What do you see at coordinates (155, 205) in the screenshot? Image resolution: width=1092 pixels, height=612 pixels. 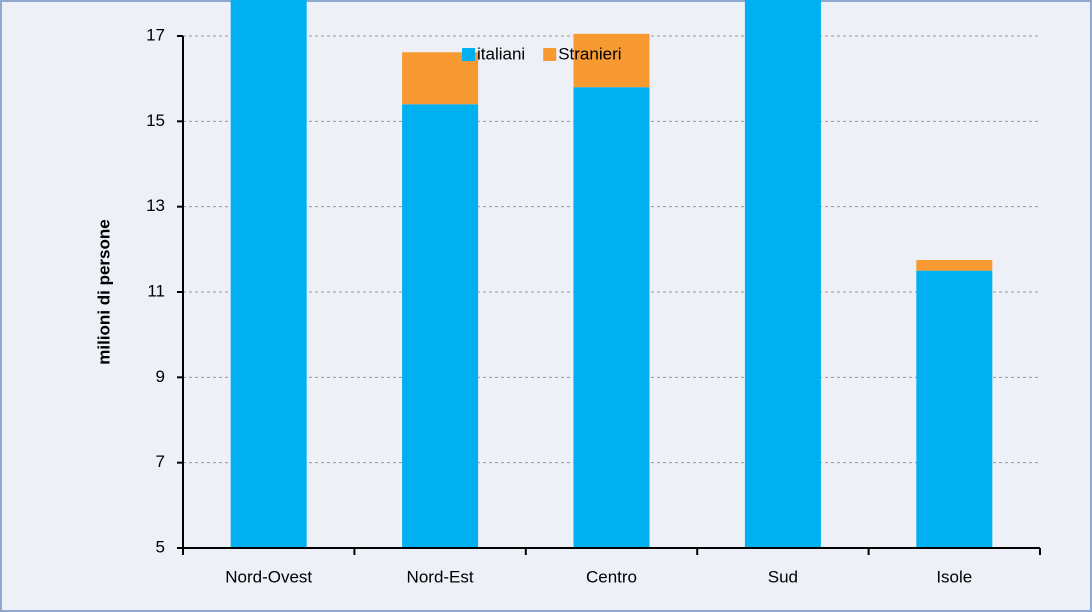 I see `y-tick-label: 13` at bounding box center [155, 205].